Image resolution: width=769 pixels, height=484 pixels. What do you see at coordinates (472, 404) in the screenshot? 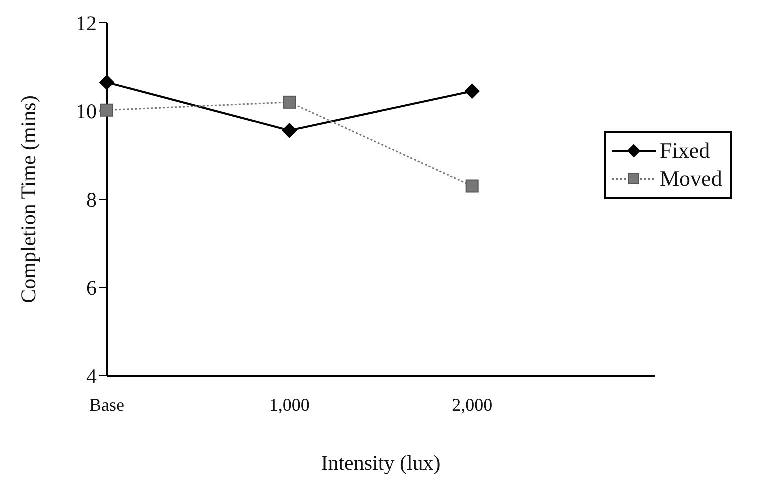
I see `x-tick-label: 2,000` at bounding box center [472, 404].